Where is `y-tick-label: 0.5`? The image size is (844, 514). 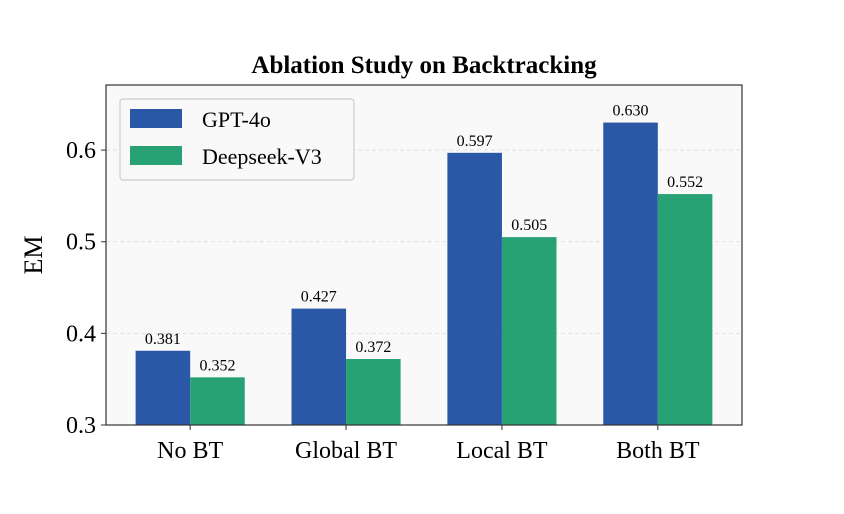 y-tick-label: 0.5 is located at coordinates (81, 243).